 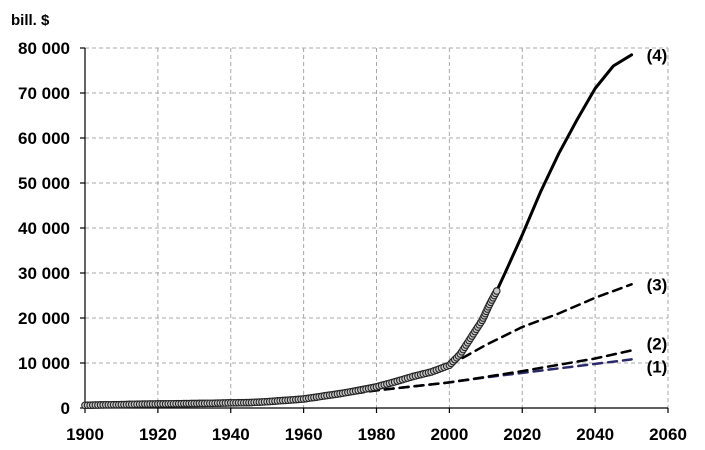 I want to click on y-tick-label: 10 000, so click(x=44, y=363).